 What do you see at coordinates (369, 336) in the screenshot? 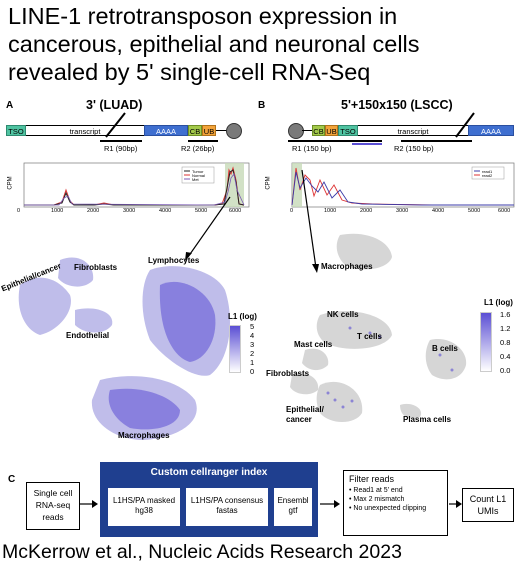
I see `cluster-t-cells: T cells` at bounding box center [369, 336].